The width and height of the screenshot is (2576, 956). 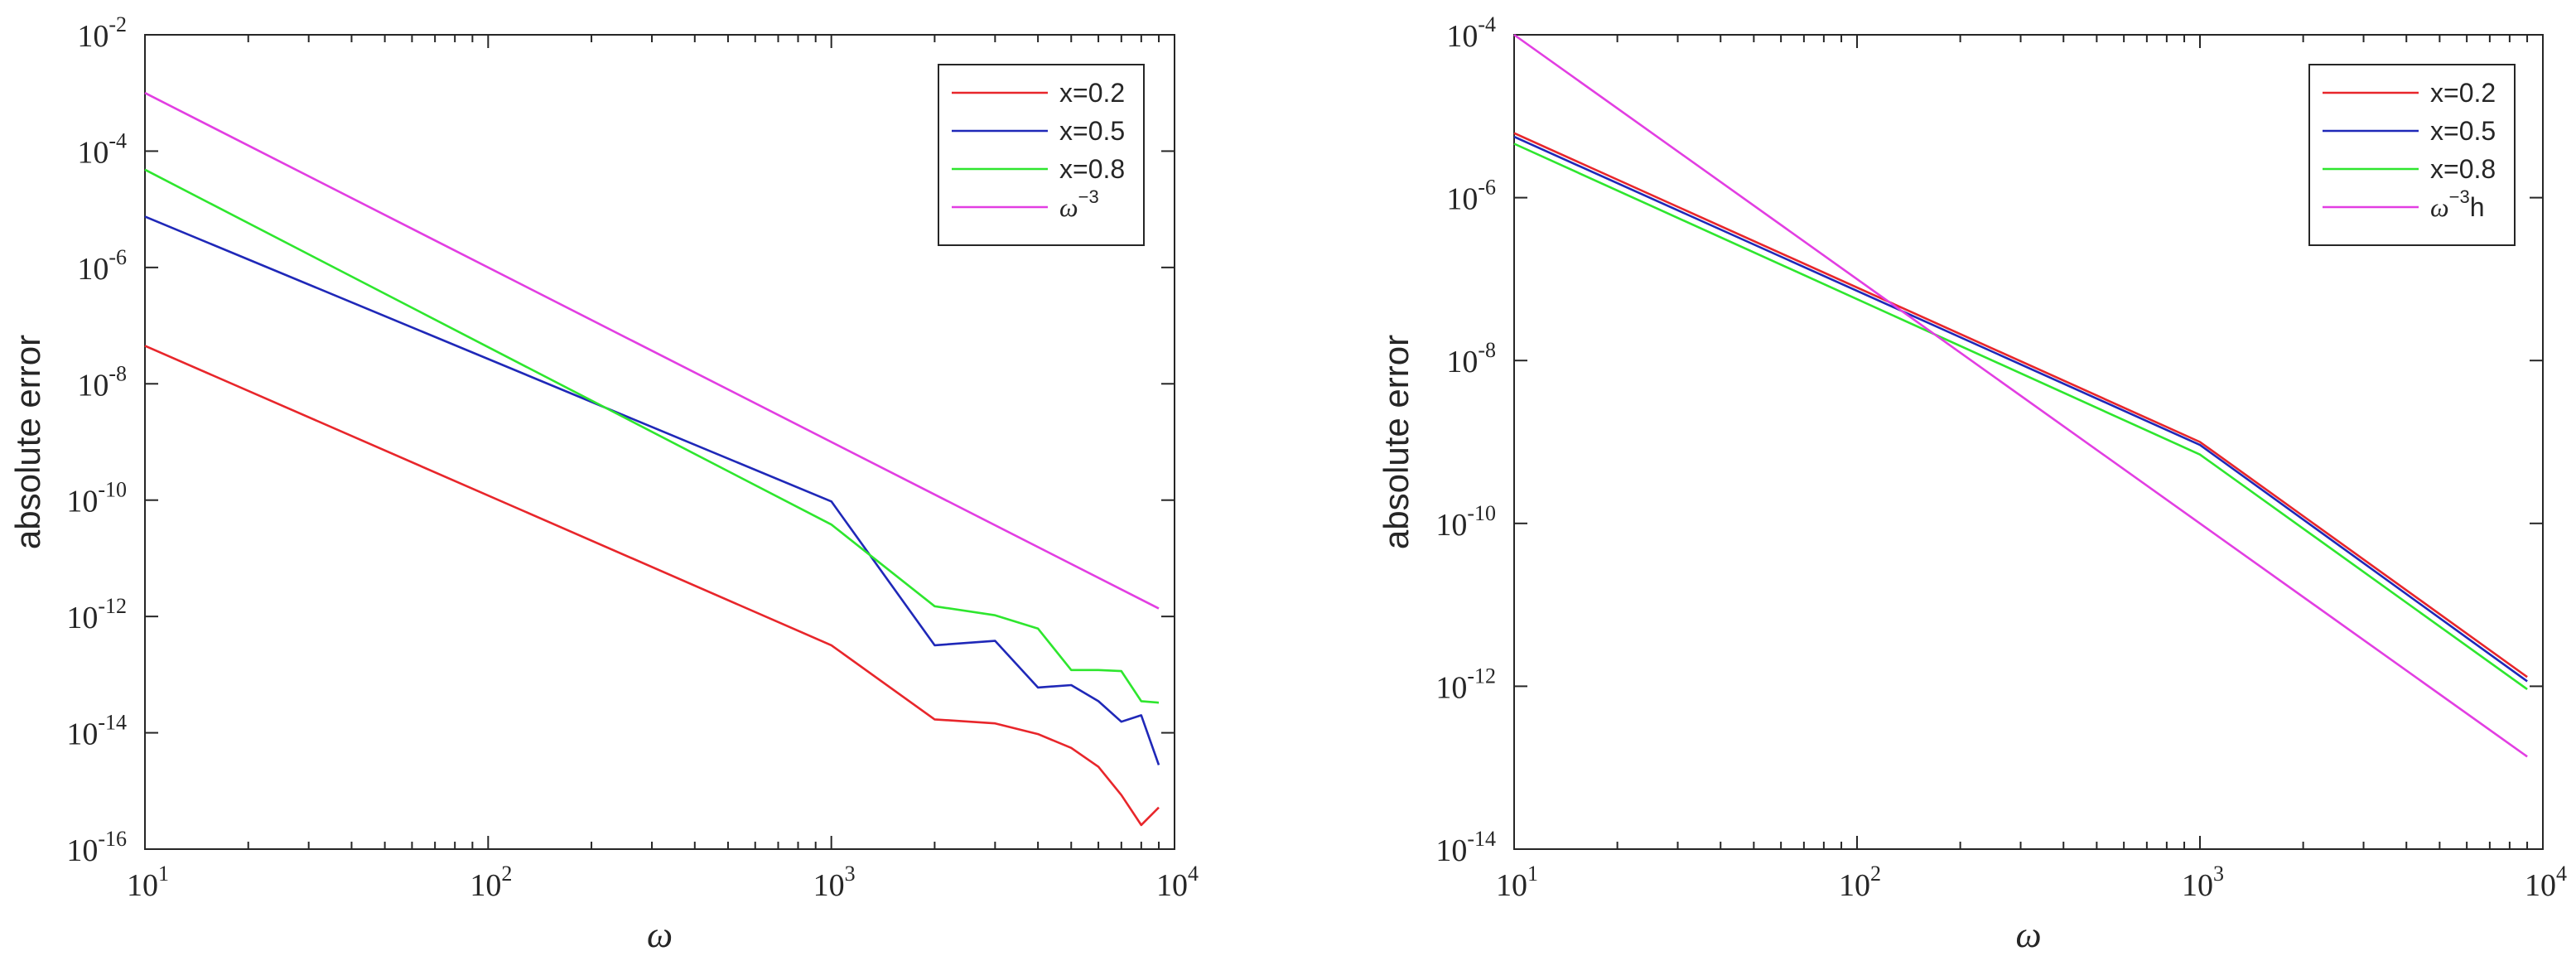 What do you see at coordinates (118, 257) in the screenshot?
I see `y-tick-label-exponent: -6` at bounding box center [118, 257].